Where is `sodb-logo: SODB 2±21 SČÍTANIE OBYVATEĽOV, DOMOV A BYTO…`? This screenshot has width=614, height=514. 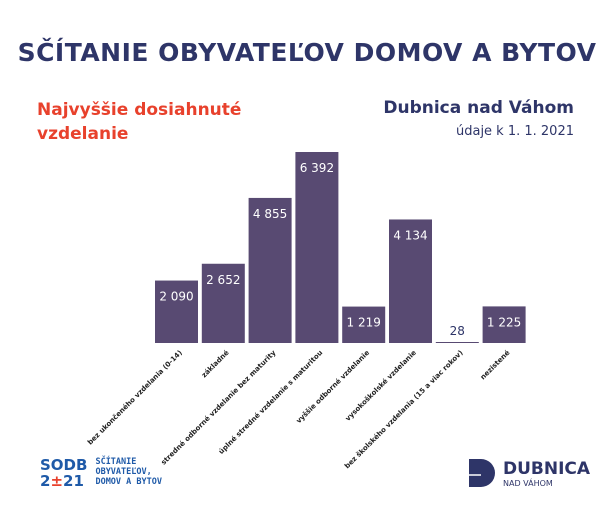
sodb-logo: SODB 2±21 SČÍTANIE OBYVATEĽOV, DOMOV A BYTO… is located at coordinates (101, 473).